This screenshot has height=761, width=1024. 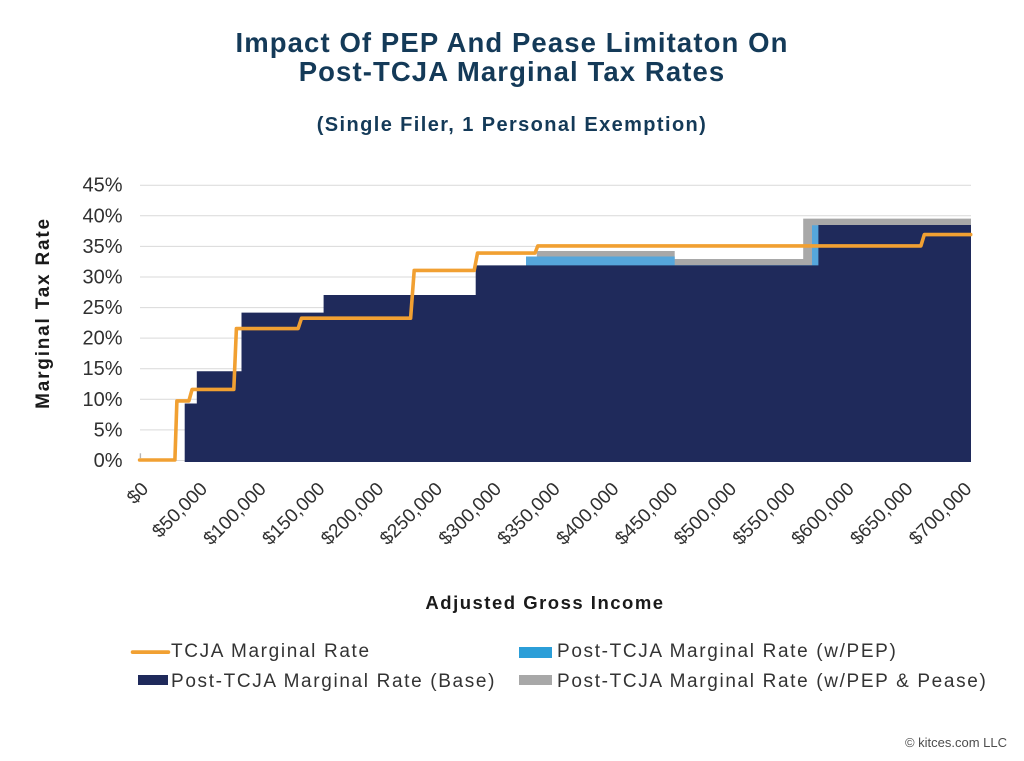 I want to click on svg-text: $450,000, so click(x=646, y=514).